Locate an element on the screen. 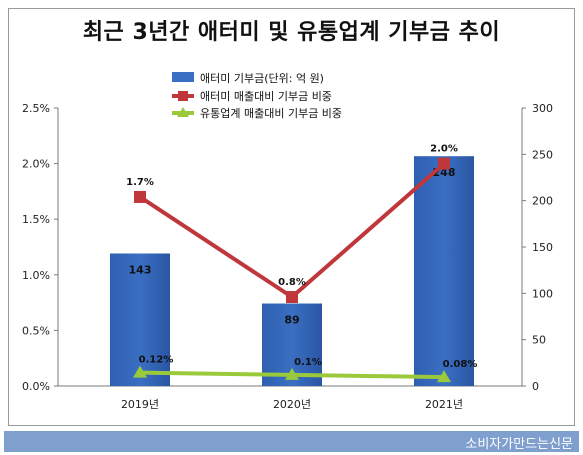  legend-label-red: 애터미 매출대비 기부금 비중 is located at coordinates (266, 96).